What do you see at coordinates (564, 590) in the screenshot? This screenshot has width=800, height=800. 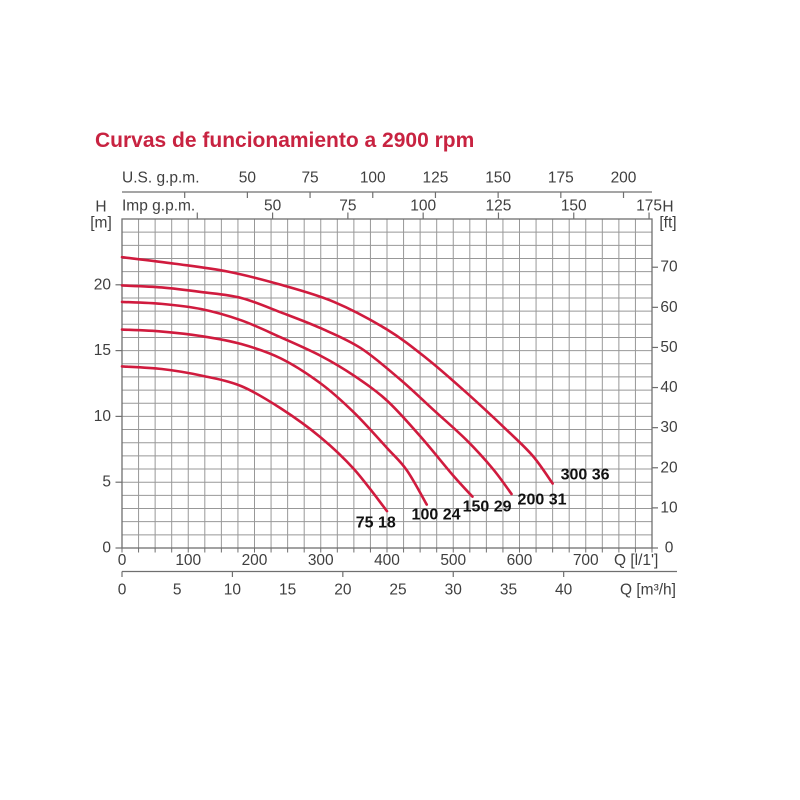 I see `q-m3h-tick-label: 40` at bounding box center [564, 590].